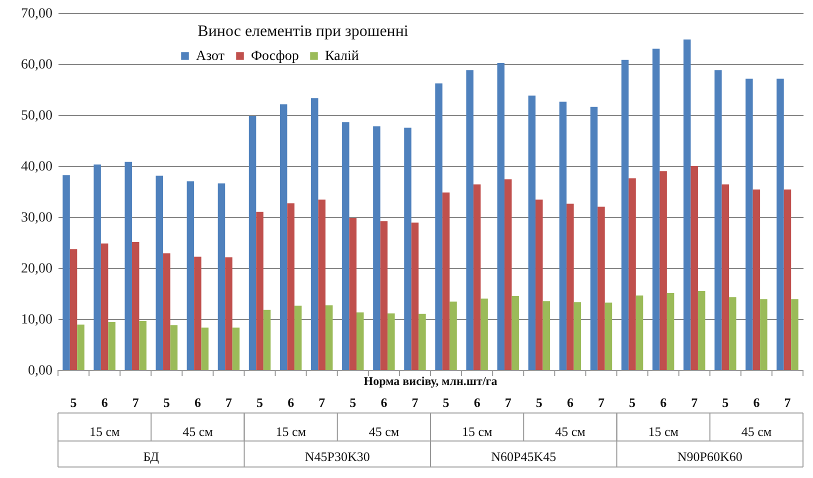  What do you see at coordinates (523, 456) in the screenshot?
I see `text: N60P45K45` at bounding box center [523, 456].